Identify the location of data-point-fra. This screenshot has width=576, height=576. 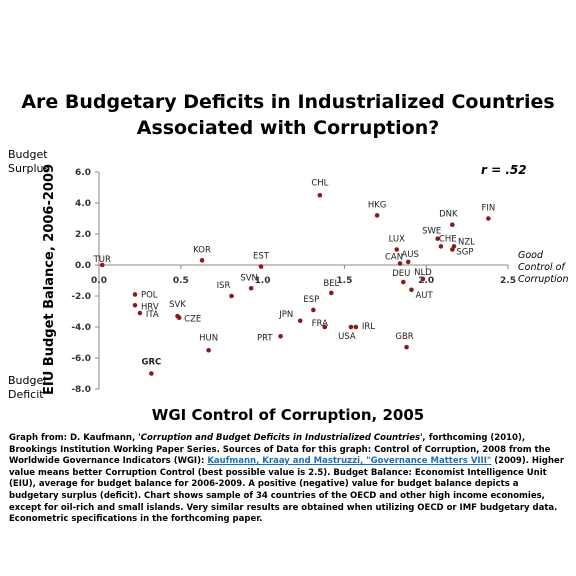
(325, 327).